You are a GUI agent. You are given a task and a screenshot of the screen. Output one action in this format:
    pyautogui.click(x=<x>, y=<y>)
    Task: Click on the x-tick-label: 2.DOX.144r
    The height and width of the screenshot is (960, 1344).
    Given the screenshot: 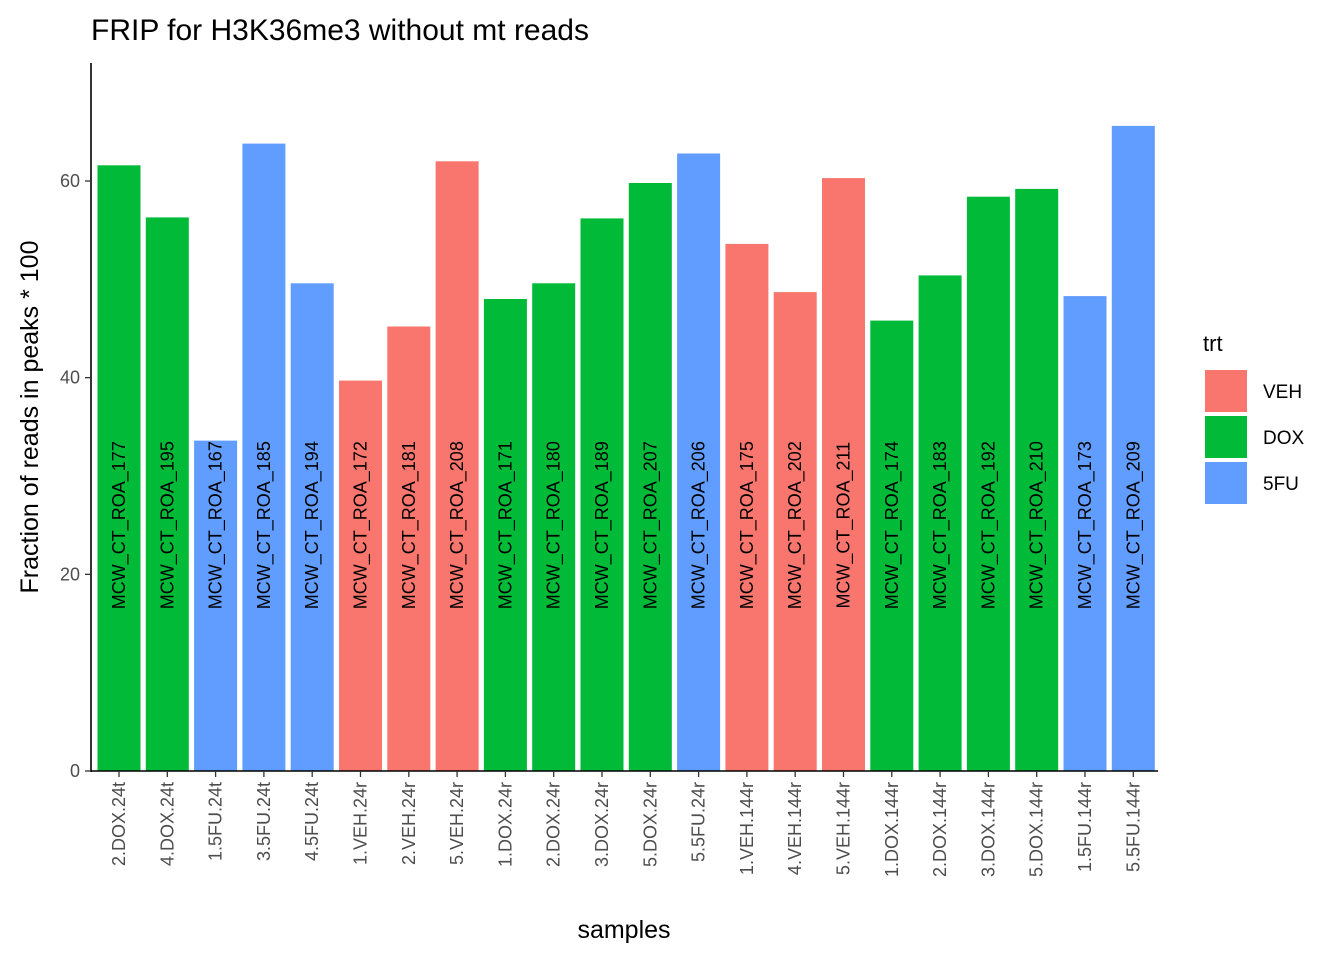 What is the action you would take?
    pyautogui.click(x=940, y=829)
    